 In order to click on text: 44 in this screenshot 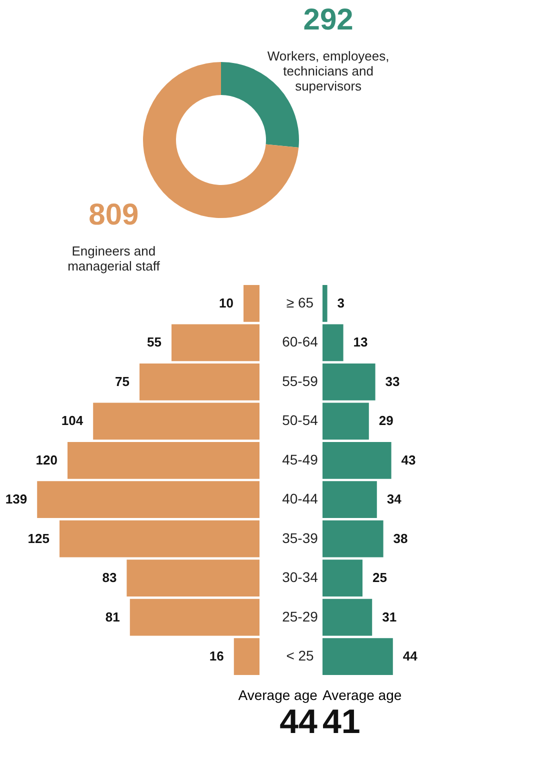, I will do `click(299, 722)`.